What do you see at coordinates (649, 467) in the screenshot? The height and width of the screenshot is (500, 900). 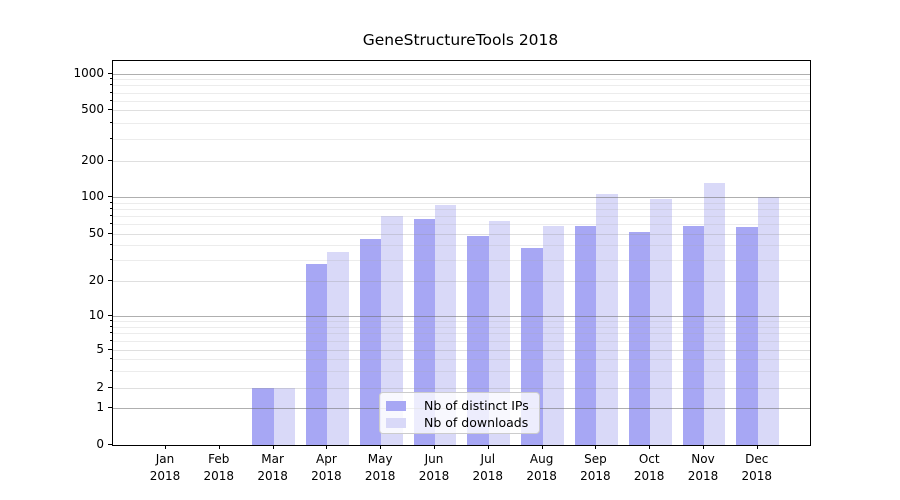 I see `x-tick-label-oct: Oct 2018` at bounding box center [649, 467].